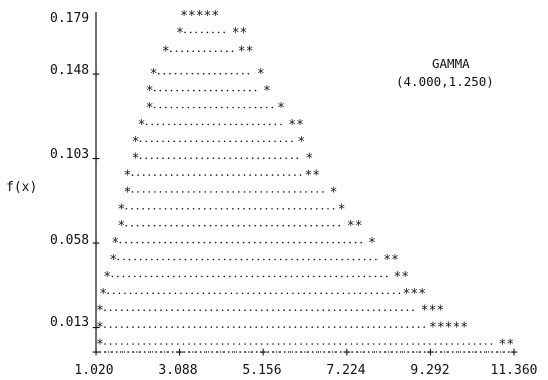 The height and width of the screenshot is (380, 548). What do you see at coordinates (107, 277) in the screenshot?
I see `curve-star-left: *` at bounding box center [107, 277].